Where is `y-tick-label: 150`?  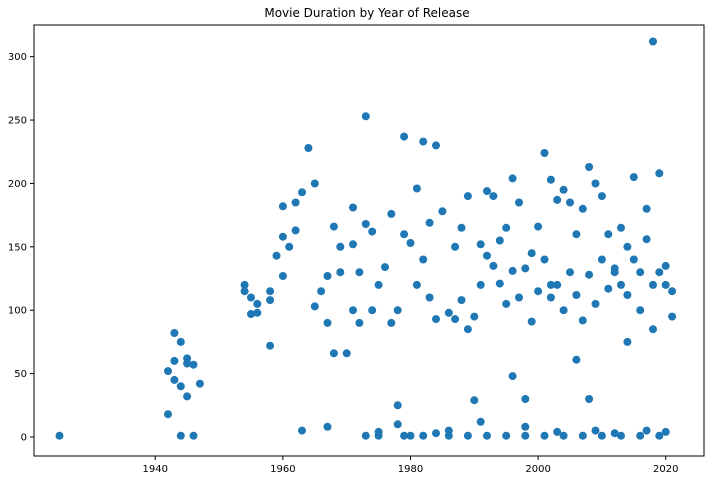
y-tick-label: 150 is located at coordinates (17, 247).